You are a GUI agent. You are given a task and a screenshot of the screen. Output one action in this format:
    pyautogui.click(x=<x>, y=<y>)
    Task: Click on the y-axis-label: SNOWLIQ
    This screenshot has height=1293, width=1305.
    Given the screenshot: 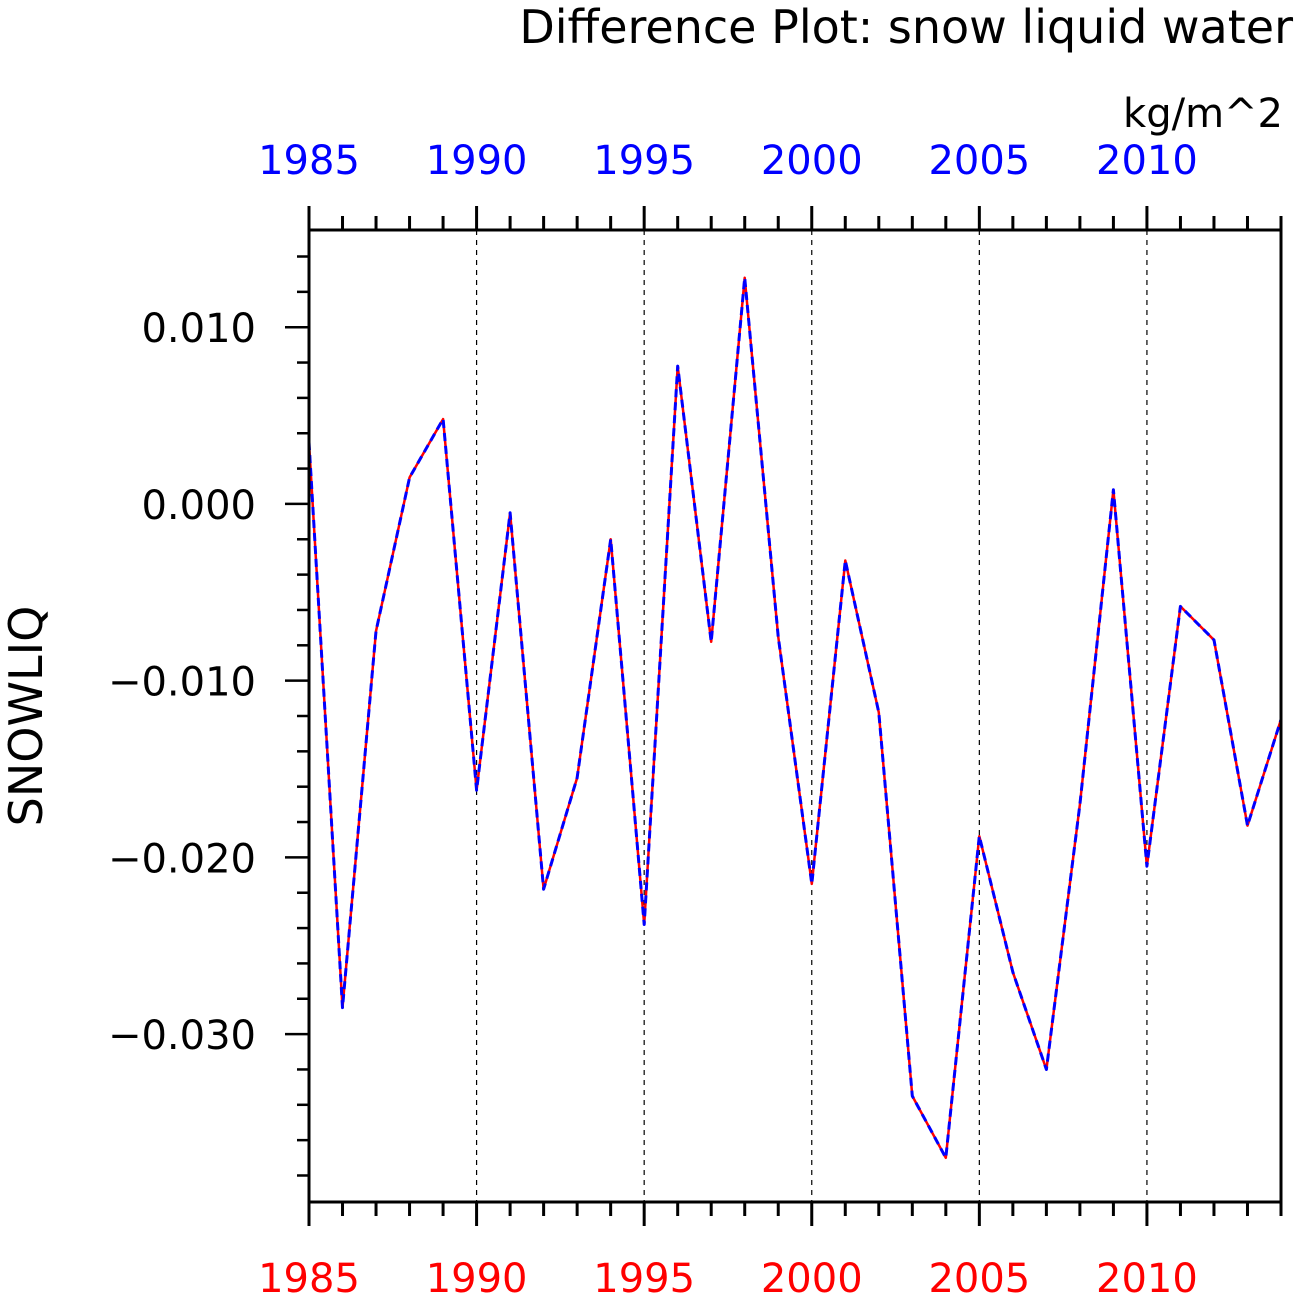 What is the action you would take?
    pyautogui.click(x=26, y=716)
    